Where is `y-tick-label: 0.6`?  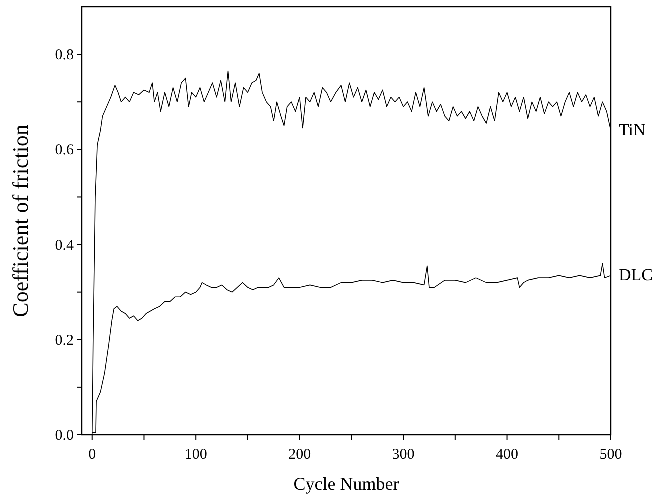
y-tick-label: 0.6 is located at coordinates (64, 150).